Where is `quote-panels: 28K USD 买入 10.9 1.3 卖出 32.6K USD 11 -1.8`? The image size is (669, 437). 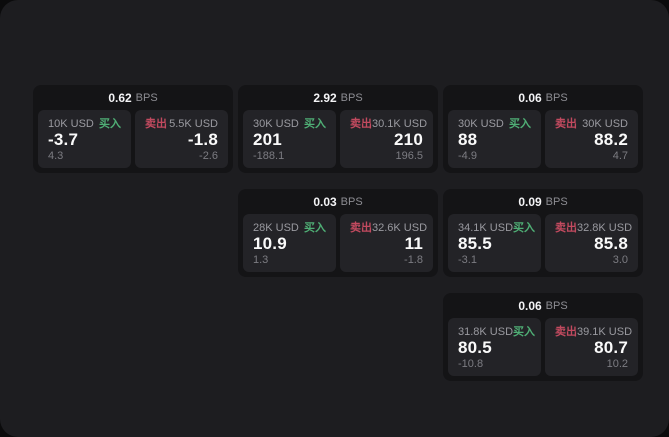 quote-panels: 28K USD 买入 10.9 1.3 卖出 32.6K USD 11 -1.8 is located at coordinates (338, 245).